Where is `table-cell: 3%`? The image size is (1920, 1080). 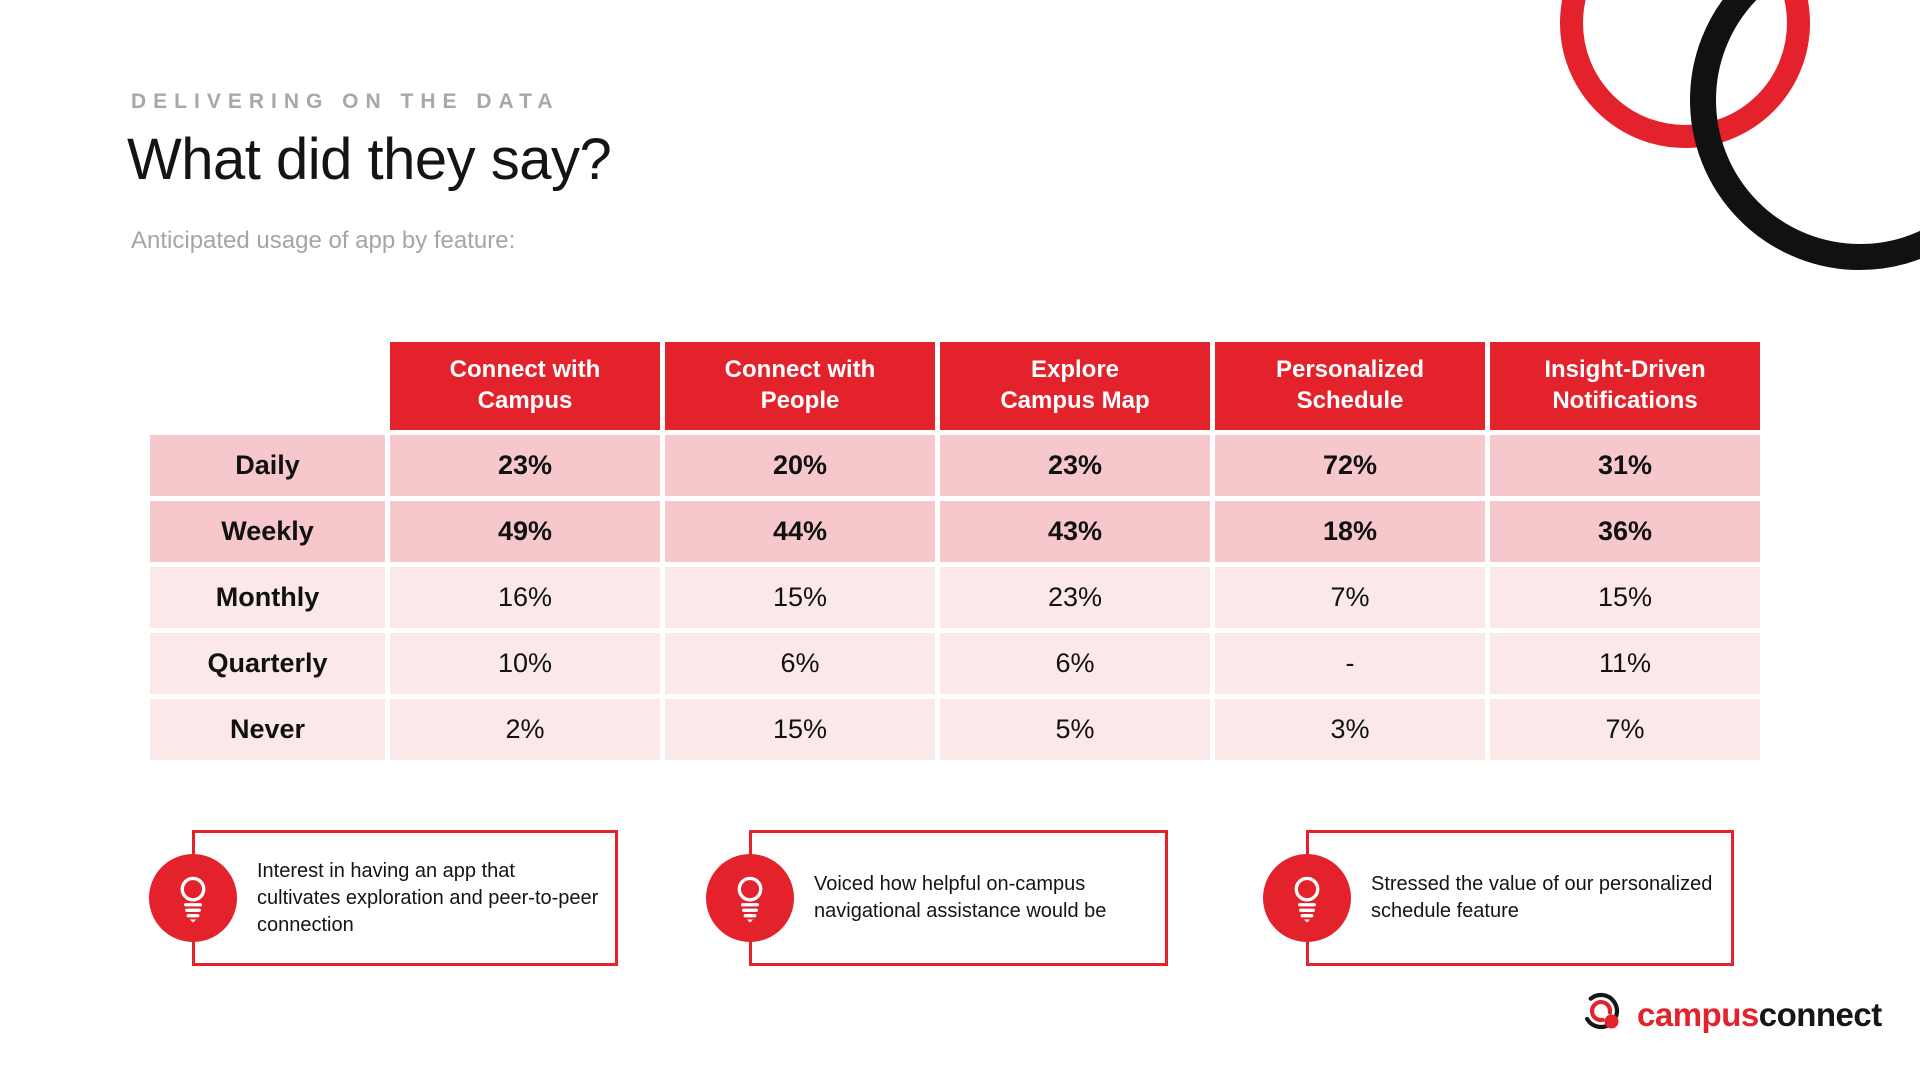 table-cell: 3% is located at coordinates (1350, 729).